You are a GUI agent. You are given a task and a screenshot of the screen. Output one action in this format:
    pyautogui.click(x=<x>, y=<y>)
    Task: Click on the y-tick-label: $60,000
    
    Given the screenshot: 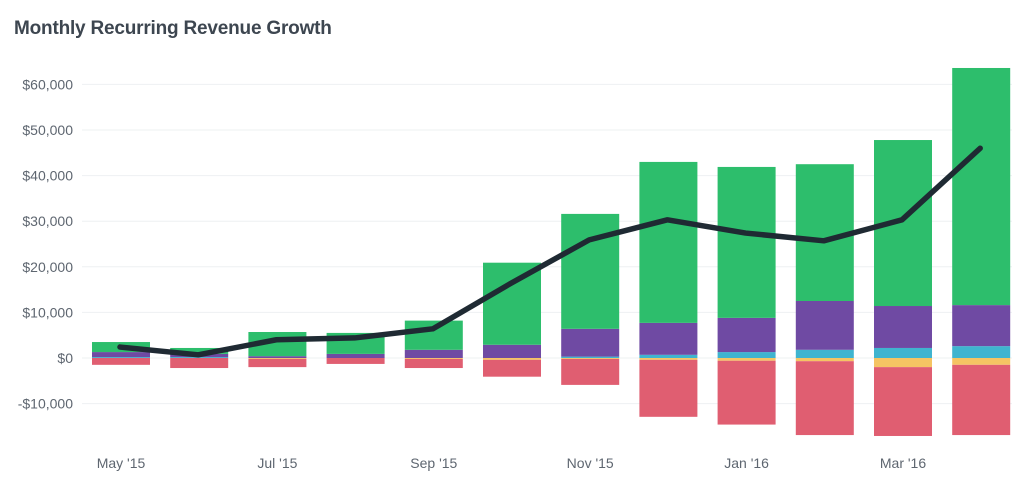 What is the action you would take?
    pyautogui.click(x=47, y=84)
    